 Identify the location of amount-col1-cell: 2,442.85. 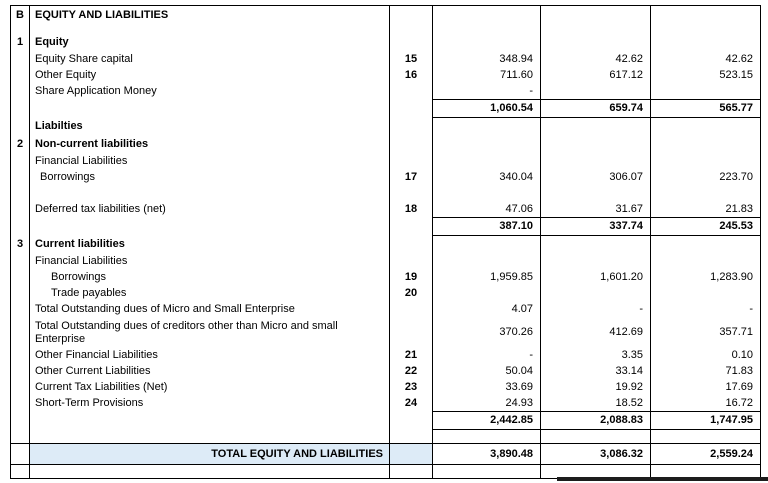
(486, 420).